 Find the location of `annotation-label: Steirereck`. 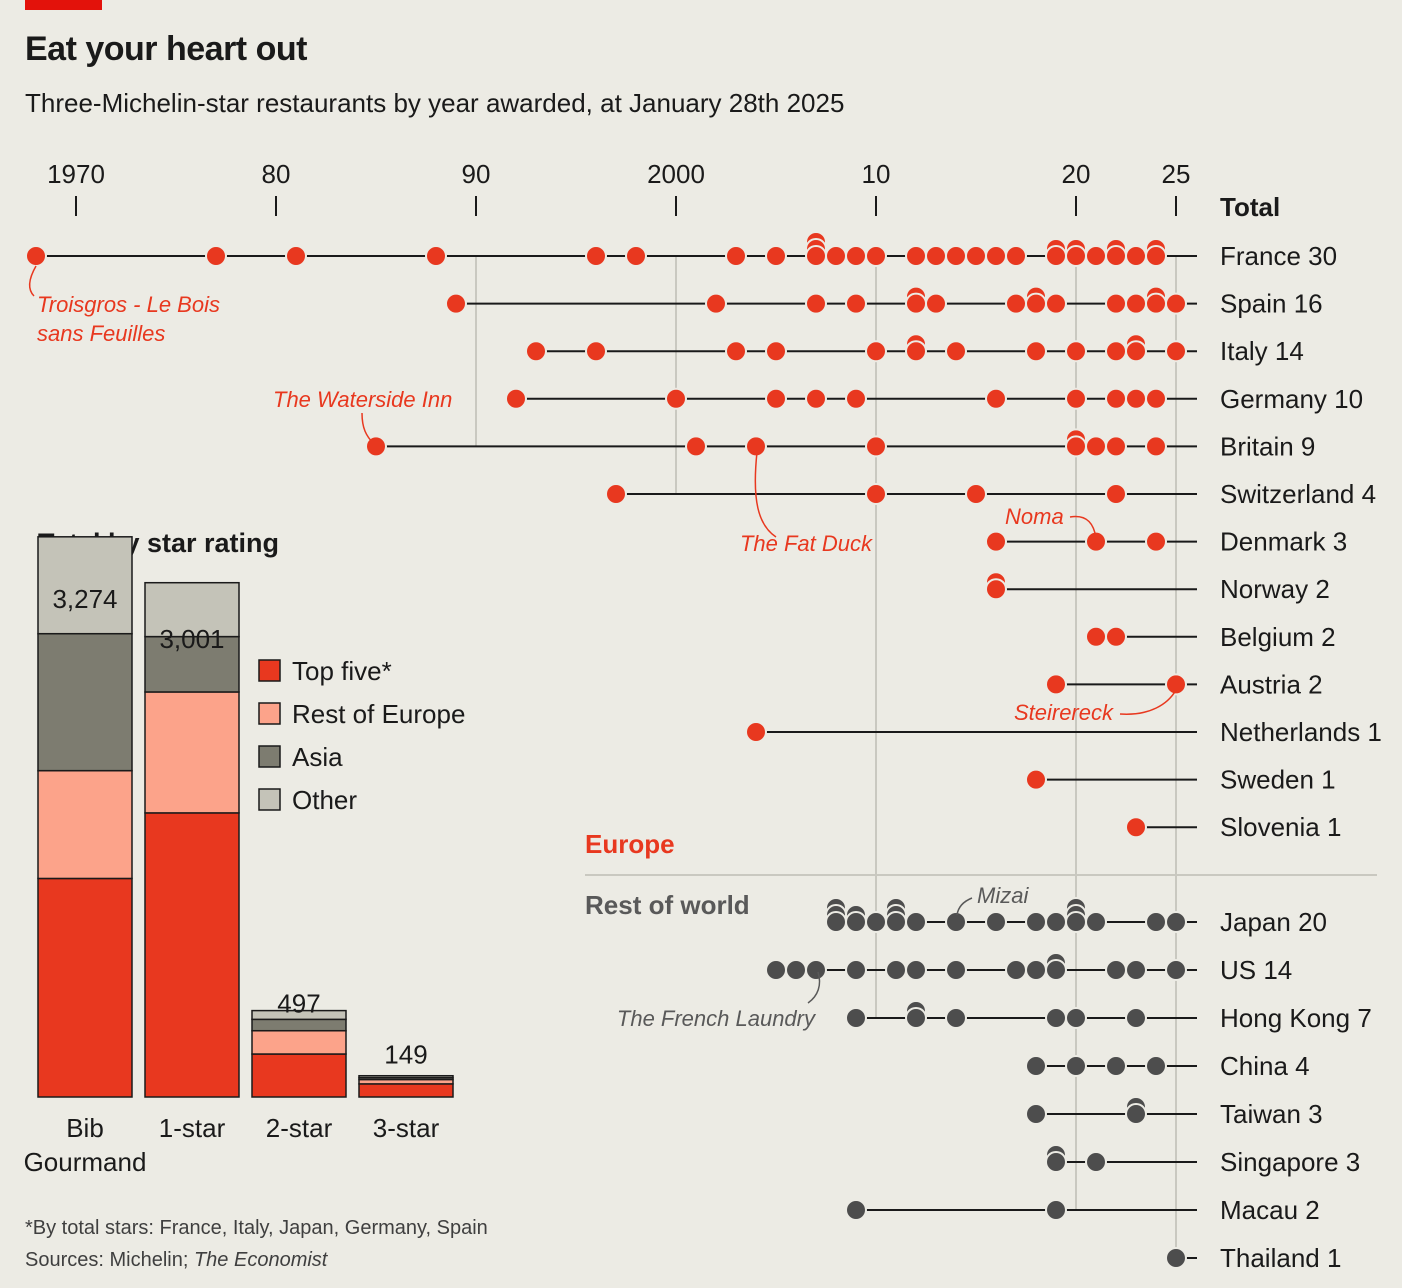

annotation-label: Steirereck is located at coordinates (1064, 712).